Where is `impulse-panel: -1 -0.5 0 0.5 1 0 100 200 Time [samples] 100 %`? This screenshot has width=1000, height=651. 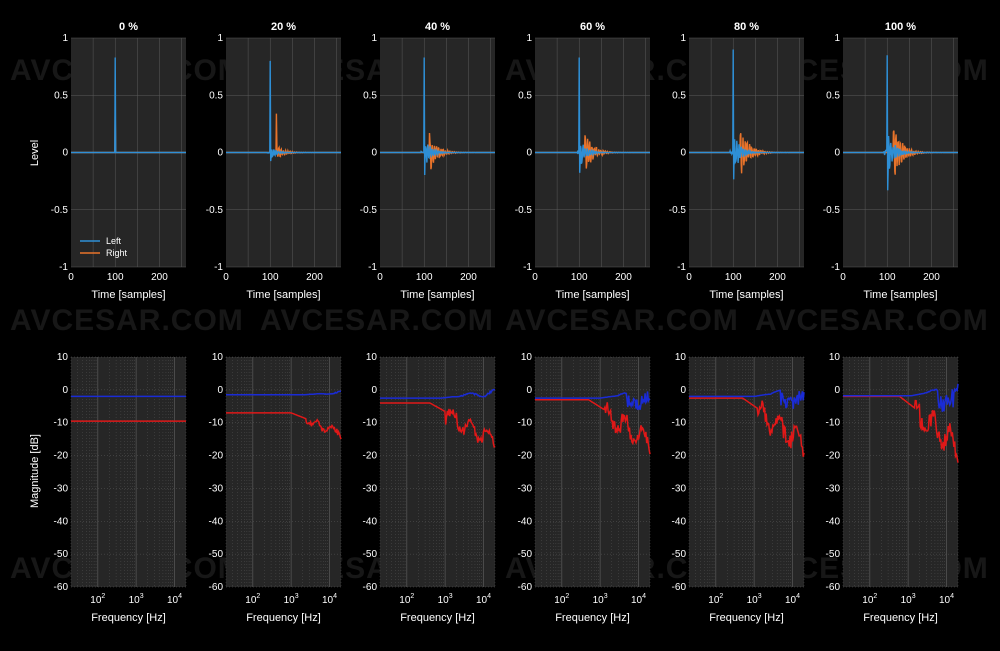 impulse-panel: -1 -0.5 0 0.5 1 0 100 200 Time [samples] 100 % is located at coordinates (890, 161).